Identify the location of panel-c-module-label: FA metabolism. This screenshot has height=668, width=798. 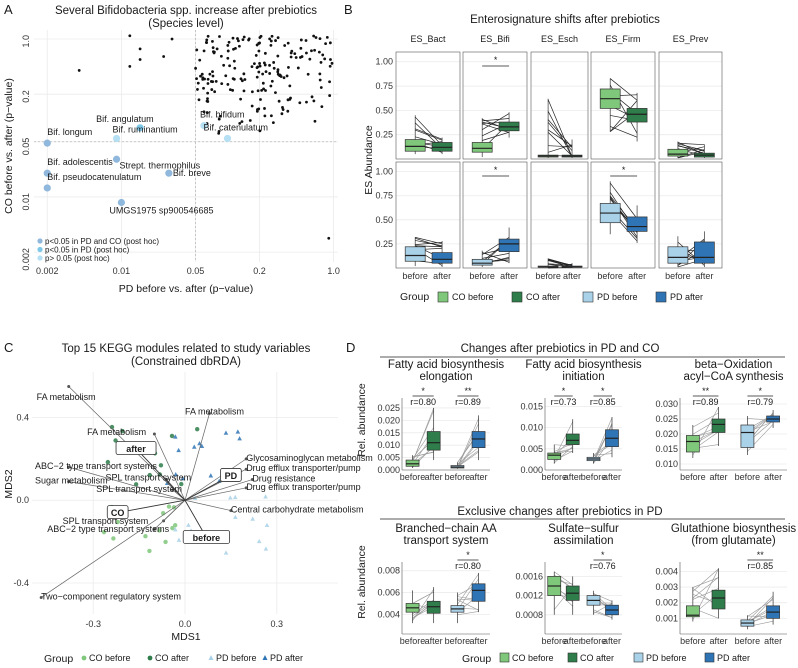
(214, 411).